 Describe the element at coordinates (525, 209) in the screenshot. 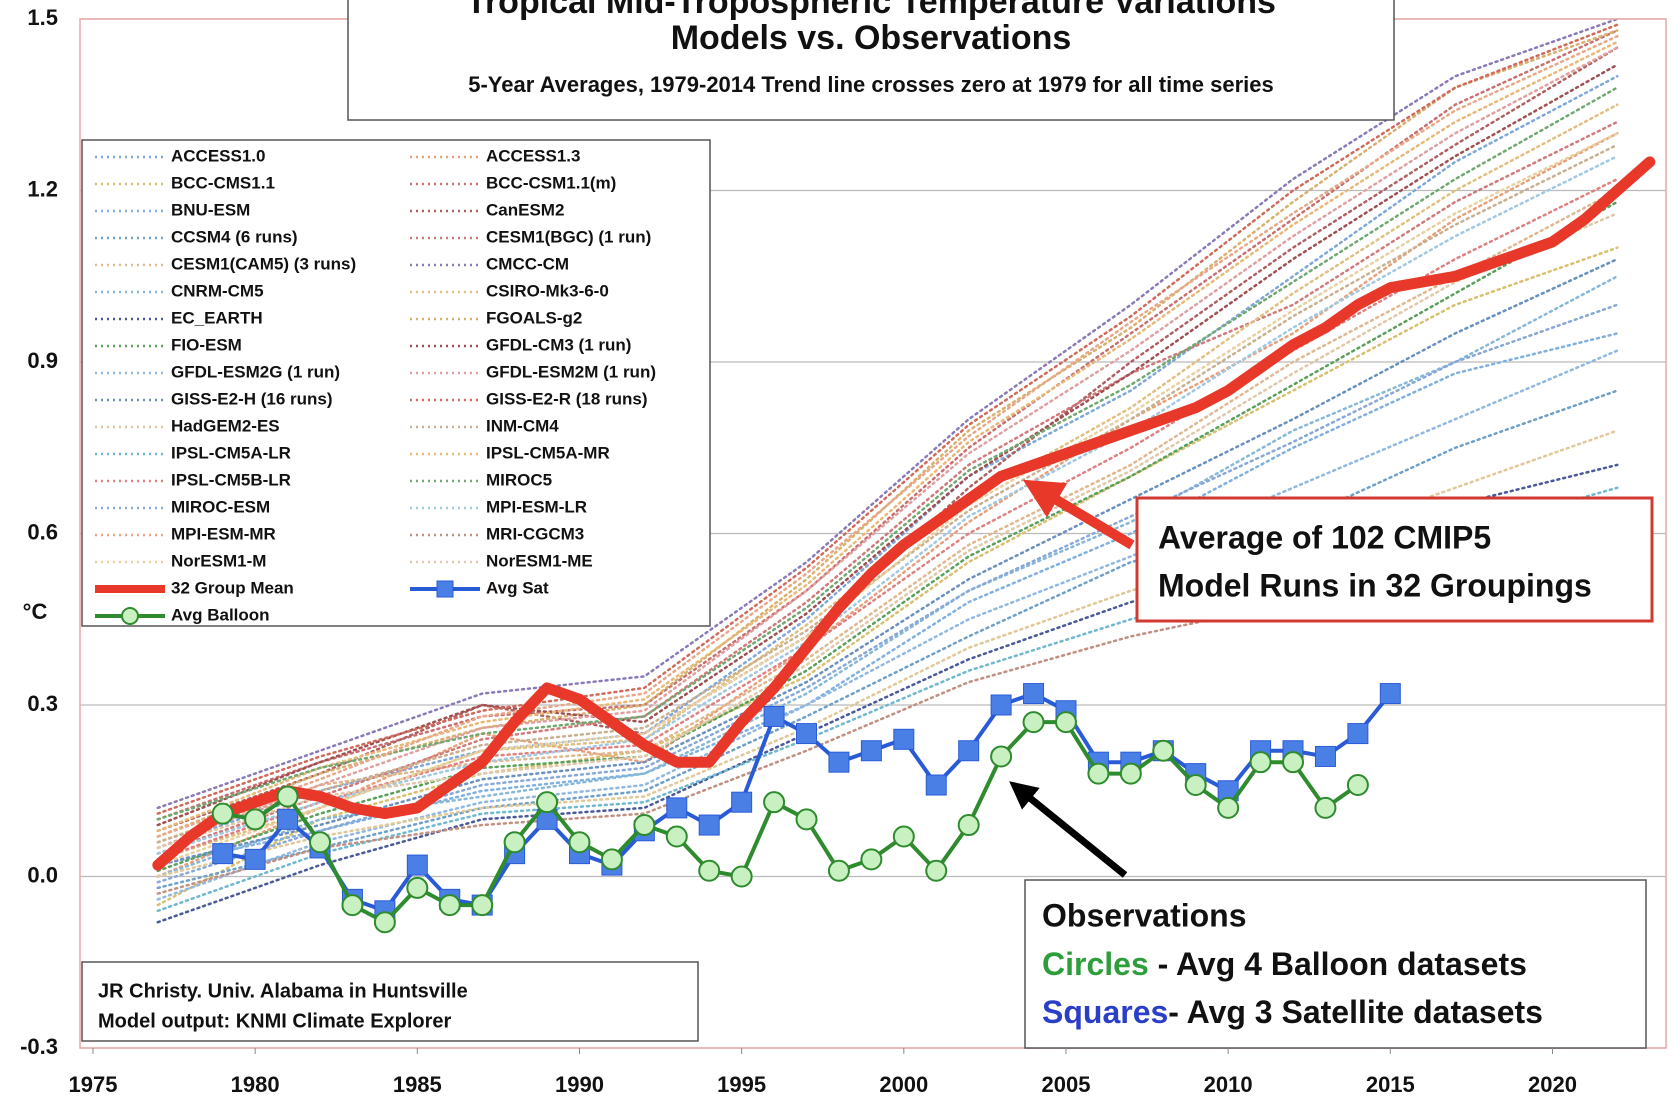

I see `legend-label: CanESM2` at that location.